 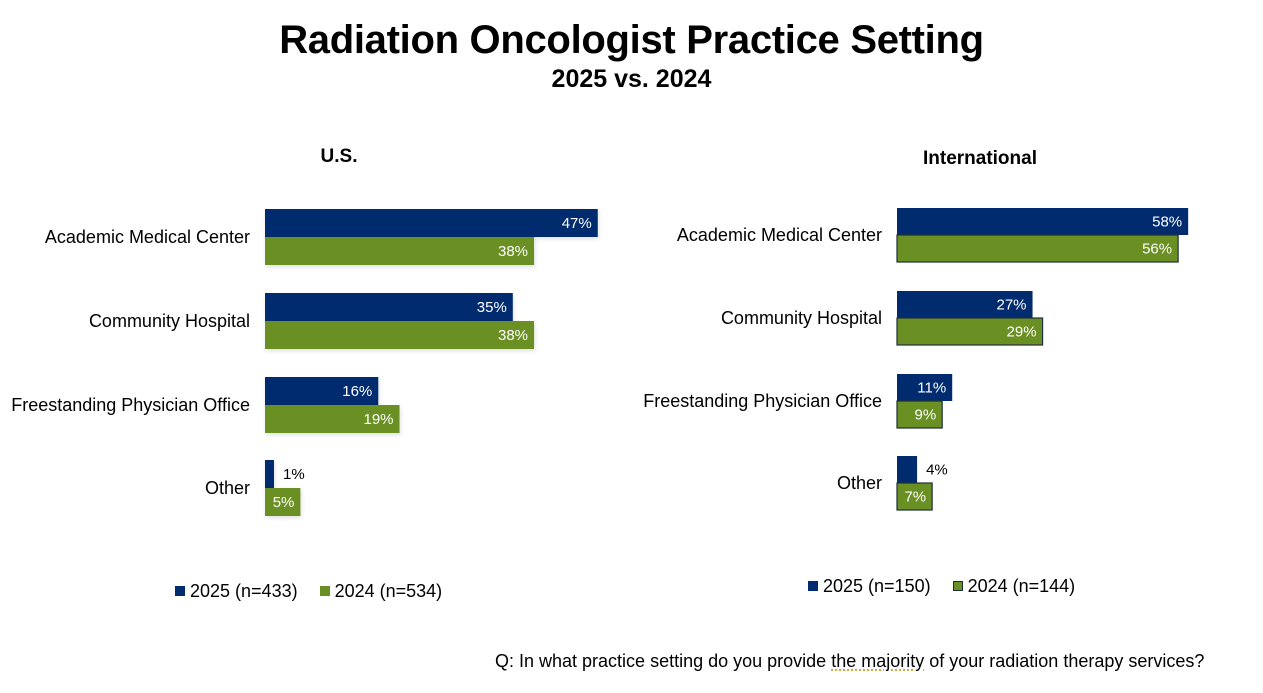 What do you see at coordinates (931, 388) in the screenshot?
I see `international-data-label: 11%` at bounding box center [931, 388].